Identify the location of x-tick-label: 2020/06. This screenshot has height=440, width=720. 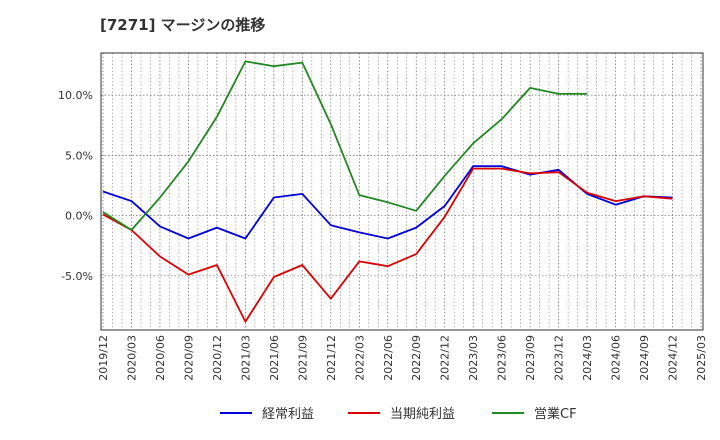
(160, 358).